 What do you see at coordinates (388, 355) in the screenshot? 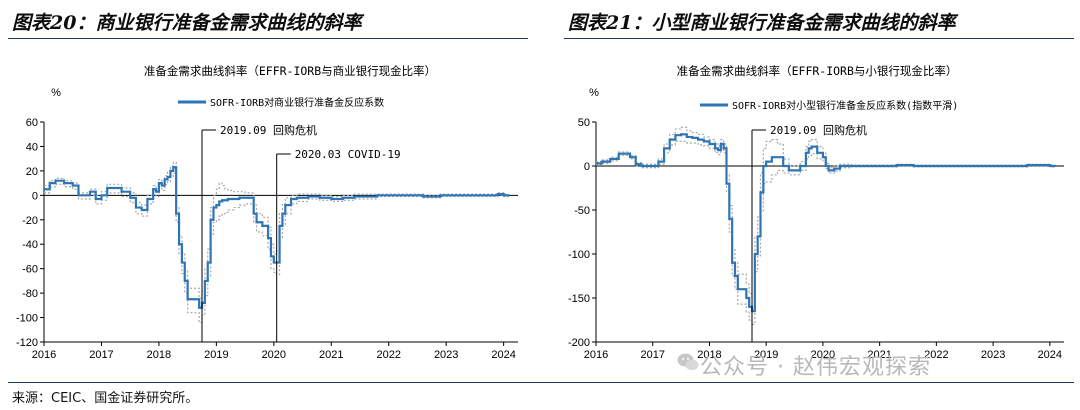
I see `left-x-tick-label: 2022` at bounding box center [388, 355].